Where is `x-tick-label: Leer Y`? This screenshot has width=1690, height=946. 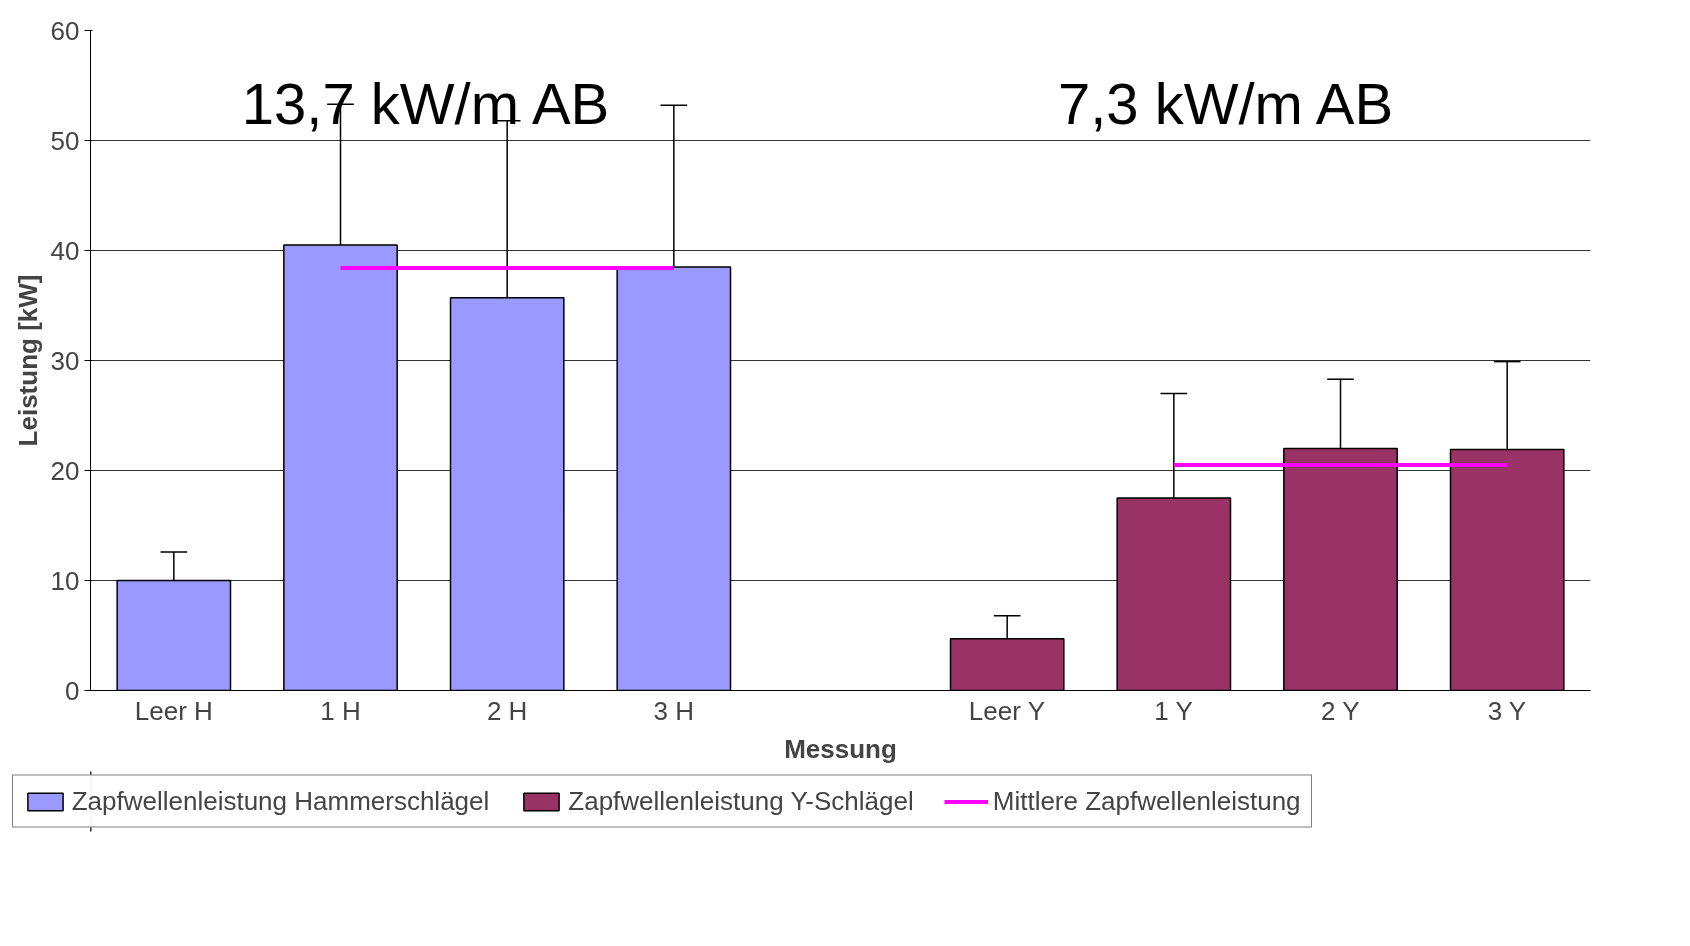 x-tick-label: Leer Y is located at coordinates (1007, 710).